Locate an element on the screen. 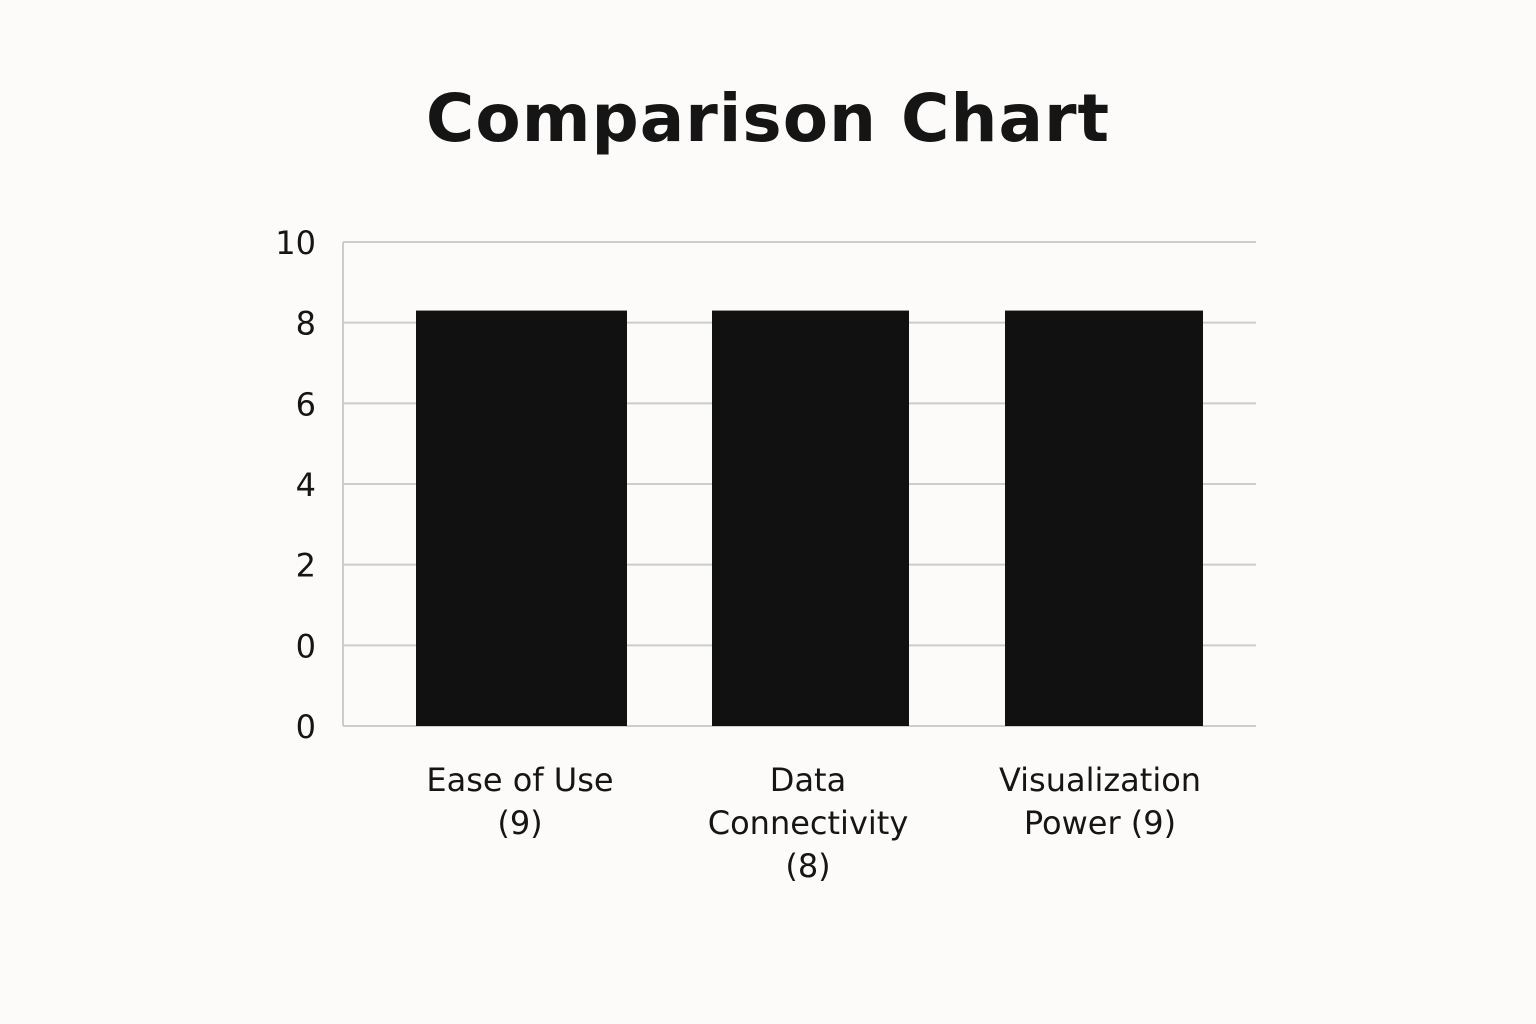 The height and width of the screenshot is (1024, 1536). y-tick-label: 6 is located at coordinates (306, 404).